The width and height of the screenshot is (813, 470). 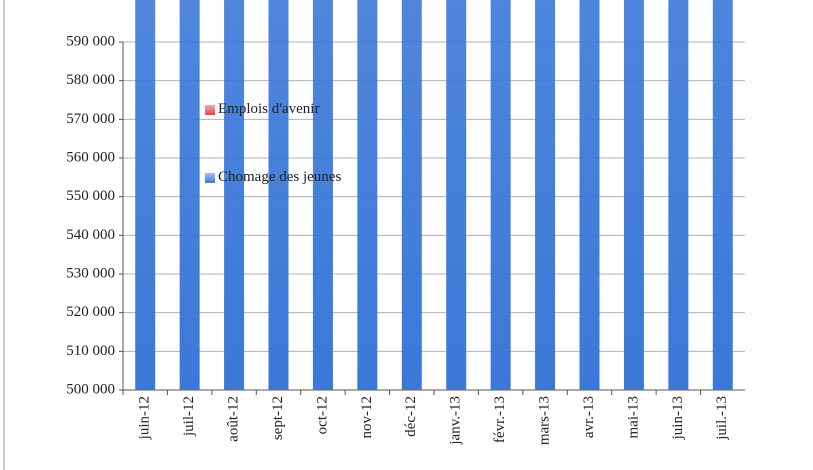 What do you see at coordinates (90, 273) in the screenshot?
I see `y-tick-label: 530 000` at bounding box center [90, 273].